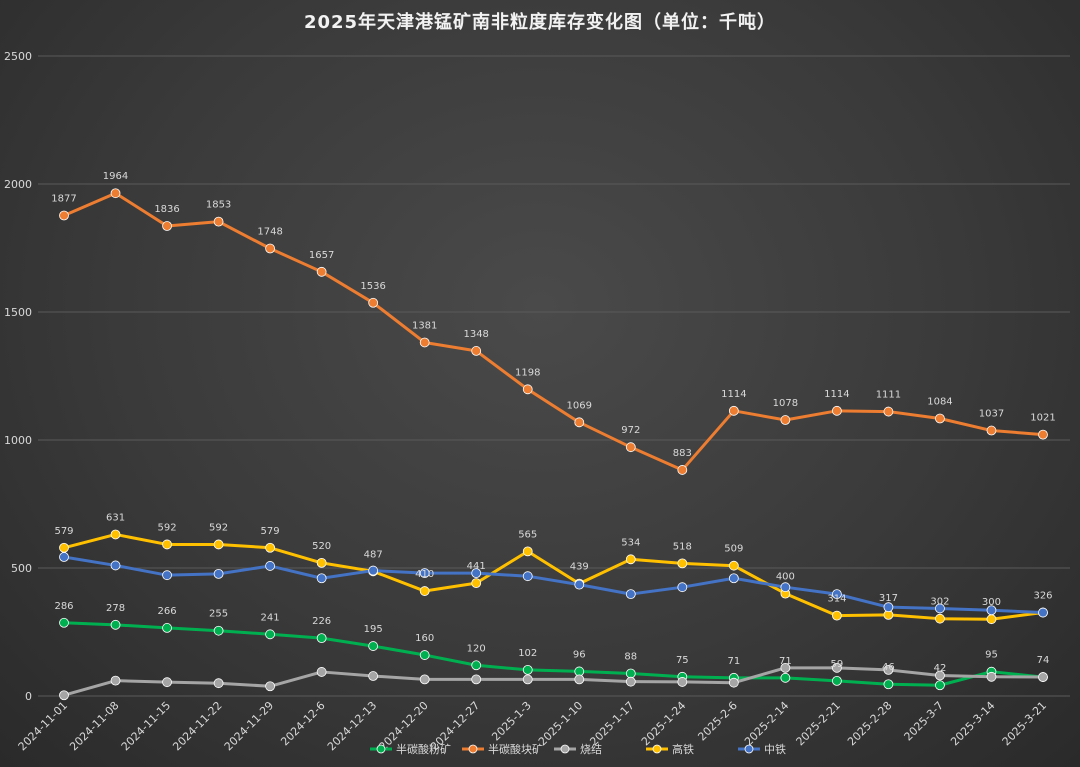 The image size is (1080, 767). Describe the element at coordinates (630, 656) in the screenshot. I see `data-label: 88` at that location.